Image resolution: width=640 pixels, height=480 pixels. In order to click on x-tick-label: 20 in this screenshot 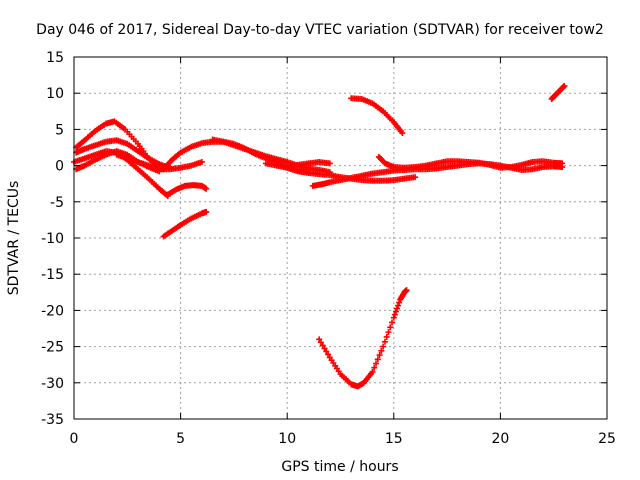, I will do `click(500, 439)`.